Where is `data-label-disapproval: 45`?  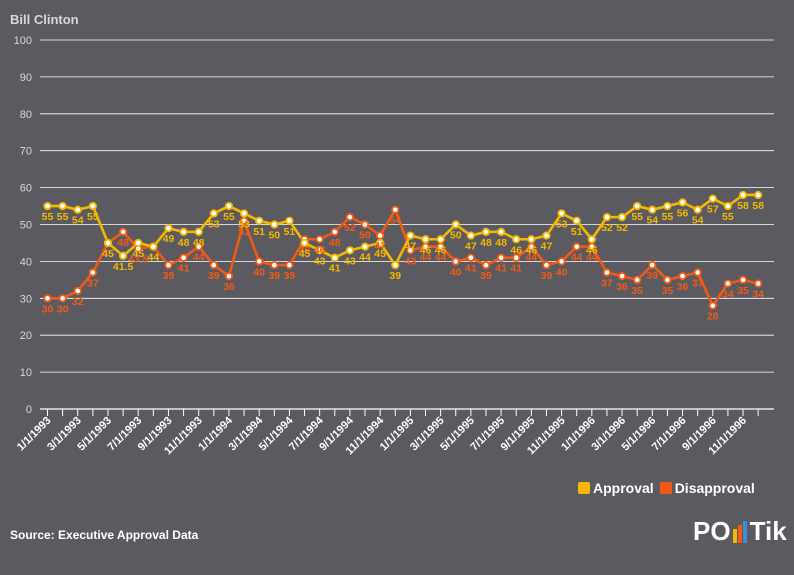
data-label-disapproval: 45 is located at coordinates (108, 254).